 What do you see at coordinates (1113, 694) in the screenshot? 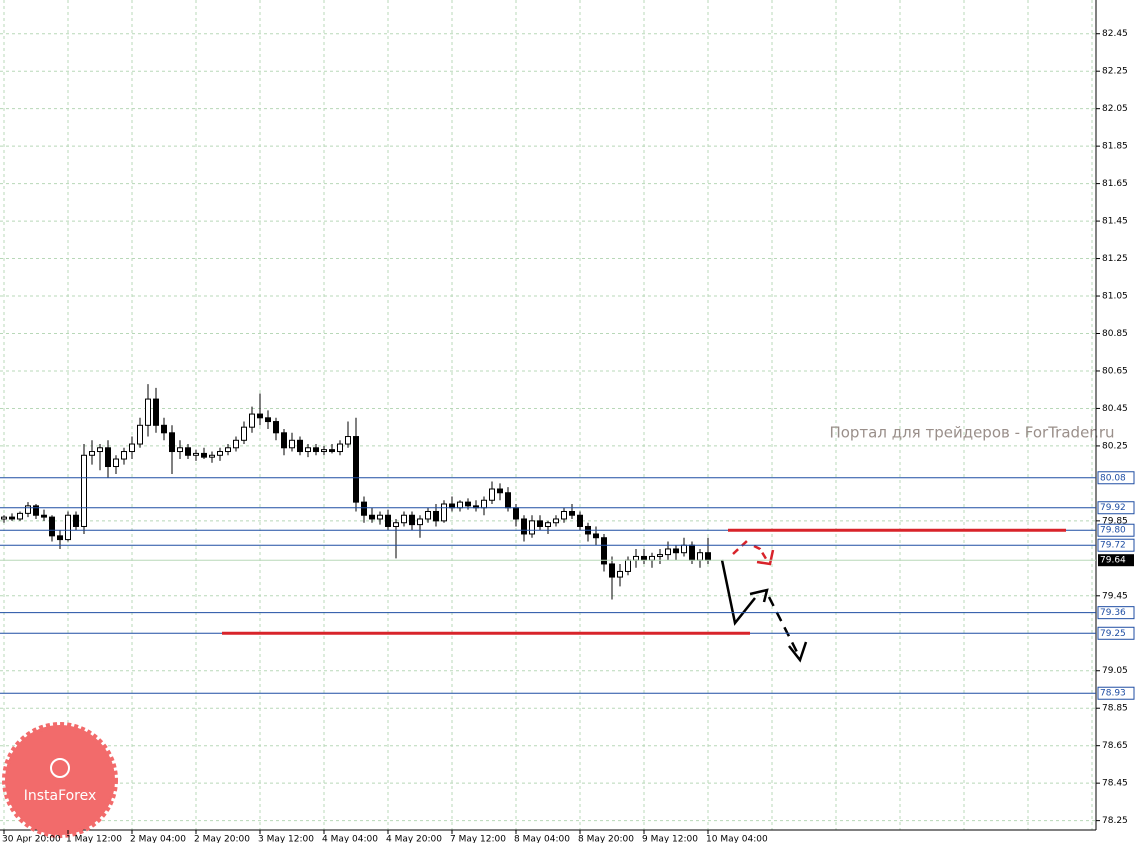
I see `level-label: 78.93` at bounding box center [1113, 694].